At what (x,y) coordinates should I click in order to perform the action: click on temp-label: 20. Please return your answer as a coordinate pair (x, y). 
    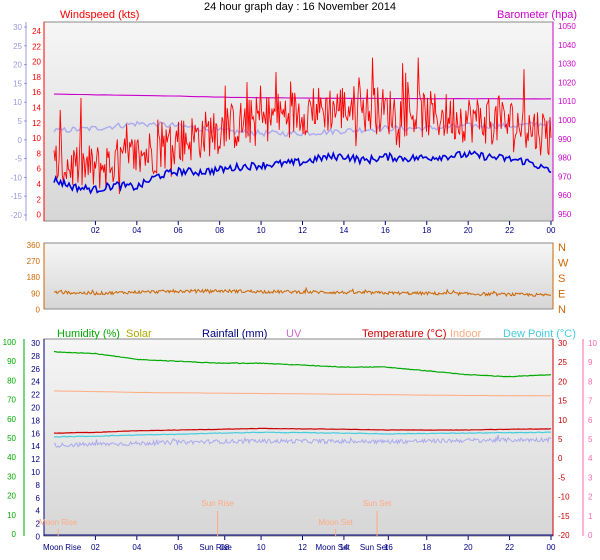
    Looking at the image, I should click on (562, 381).